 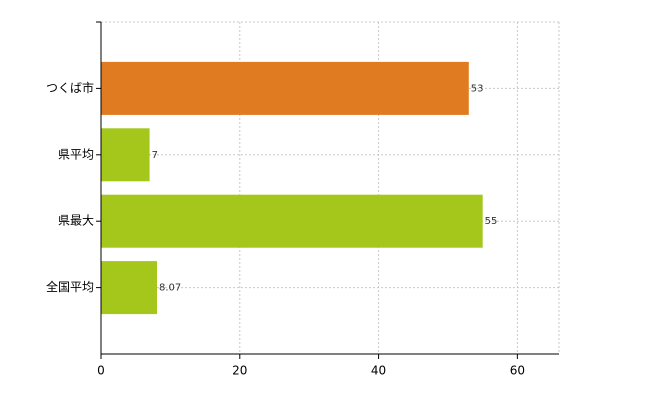 What do you see at coordinates (378, 371) in the screenshot?
I see `x-tick-label: 40` at bounding box center [378, 371].